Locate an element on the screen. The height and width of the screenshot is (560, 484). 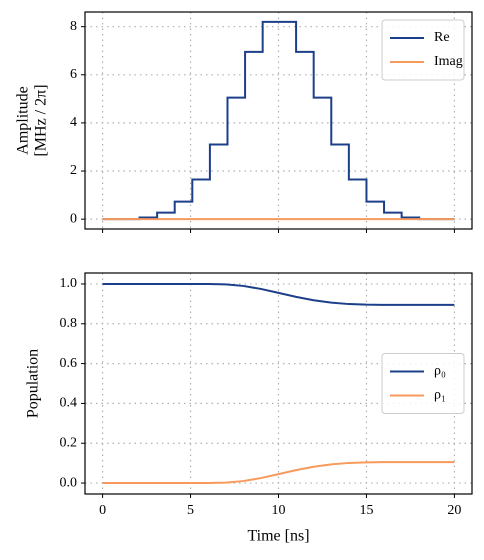
y-tick-label: 0.6 is located at coordinates (69, 363).